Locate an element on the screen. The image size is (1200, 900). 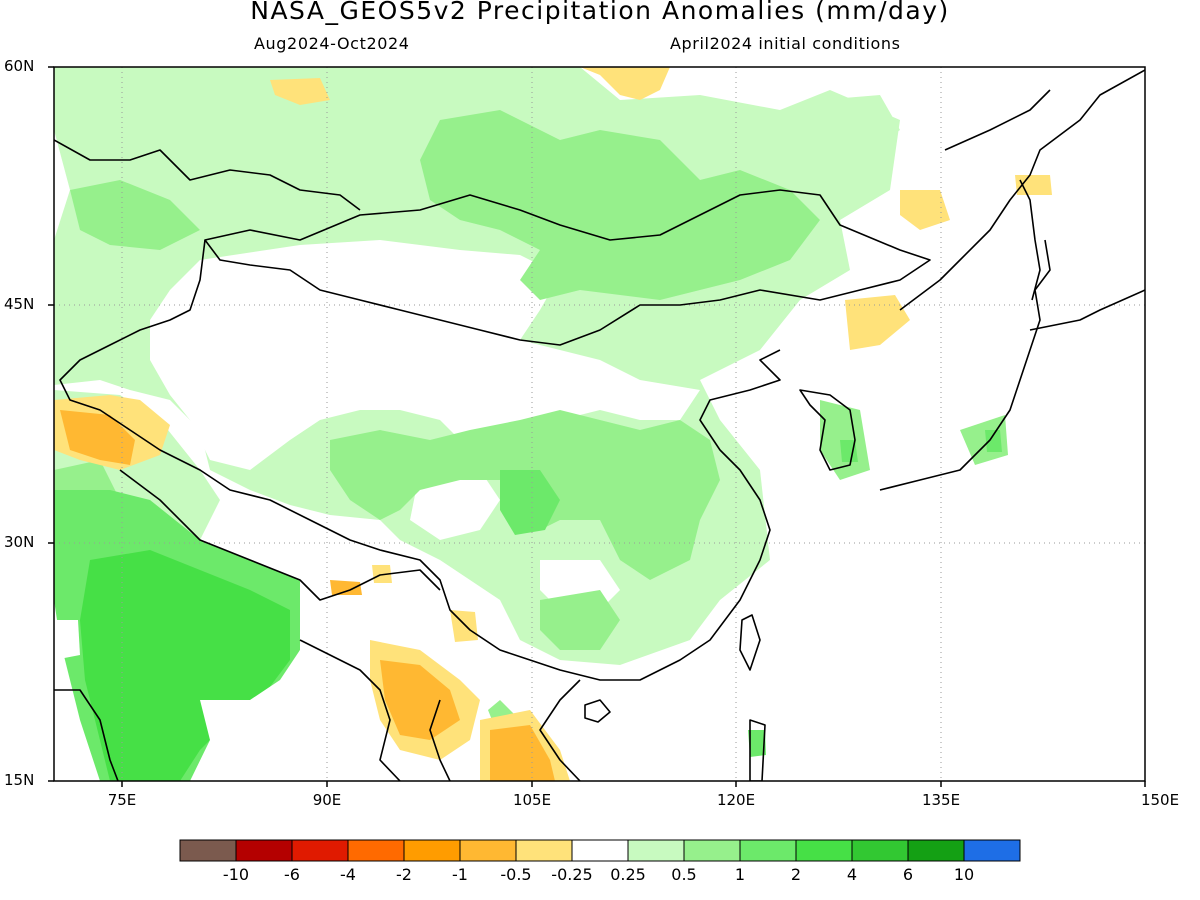
period-label: Aug2024-Oct2024 is located at coordinates (332, 43).